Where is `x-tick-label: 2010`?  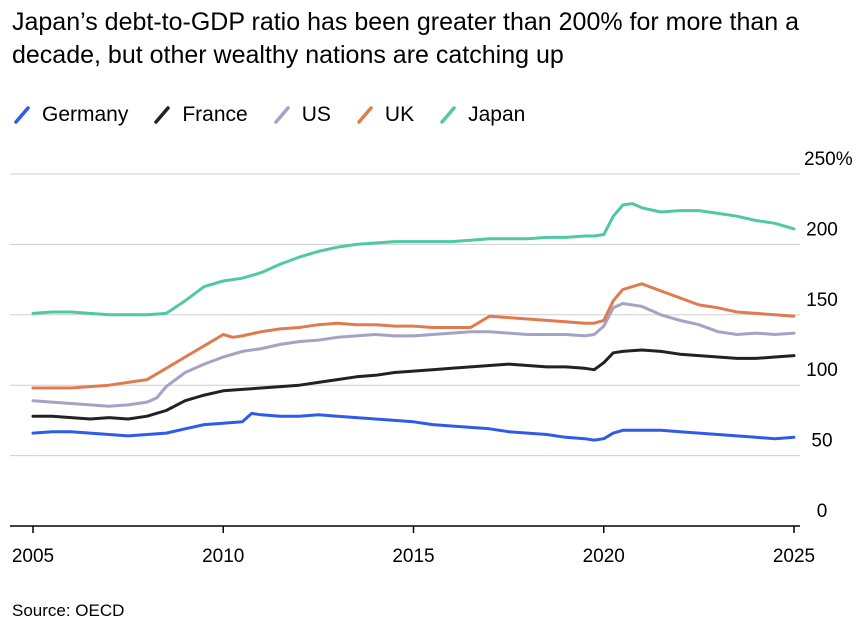
x-tick-label: 2010 is located at coordinates (223, 556).